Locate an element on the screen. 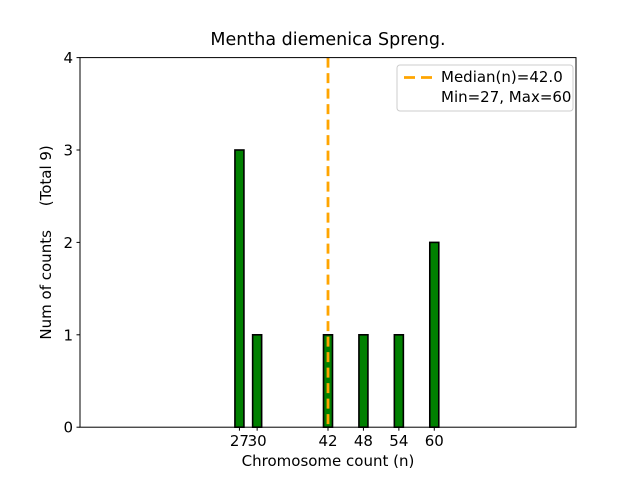 The height and width of the screenshot is (480, 640). bar-n42 is located at coordinates (328, 380).